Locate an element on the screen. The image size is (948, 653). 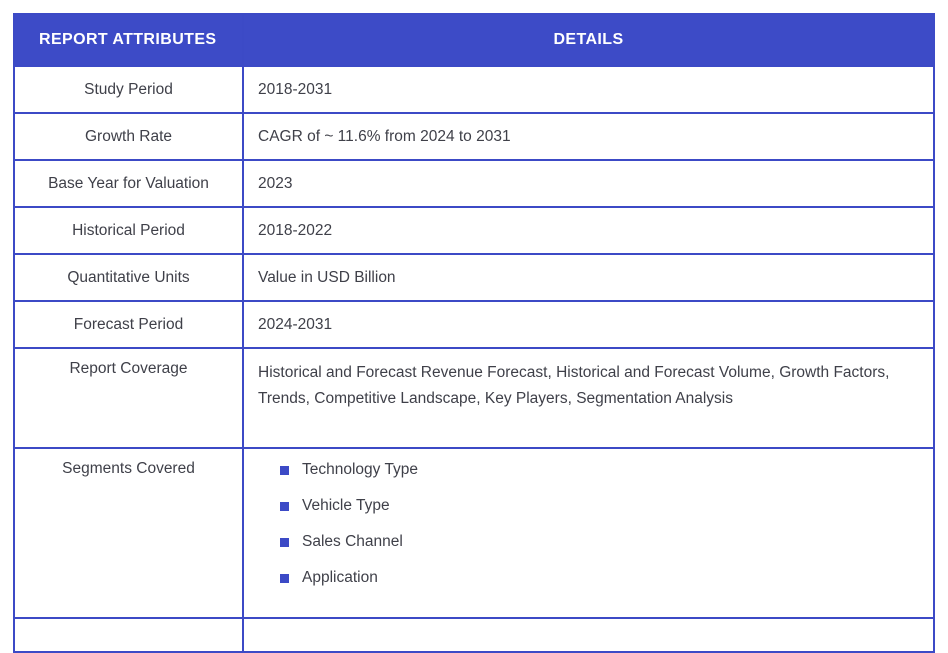
attribute-label: Report Coverage is located at coordinates (128, 398).